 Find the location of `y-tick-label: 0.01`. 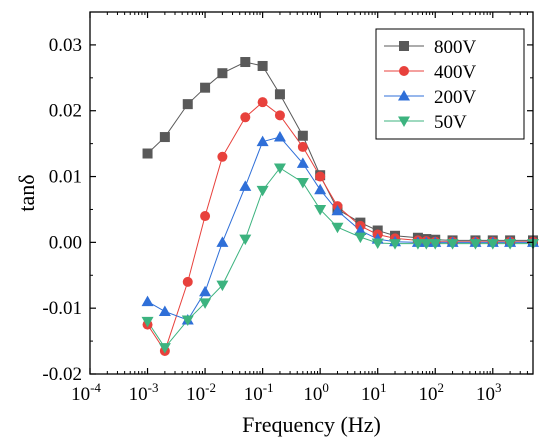

y-tick-label: 0.01 is located at coordinates (65, 177).